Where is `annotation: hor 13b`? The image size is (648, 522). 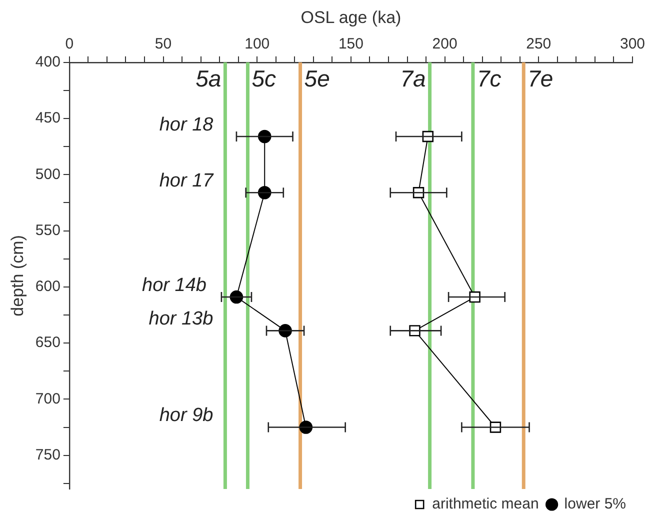 annotation: hor 13b is located at coordinates (181, 319).